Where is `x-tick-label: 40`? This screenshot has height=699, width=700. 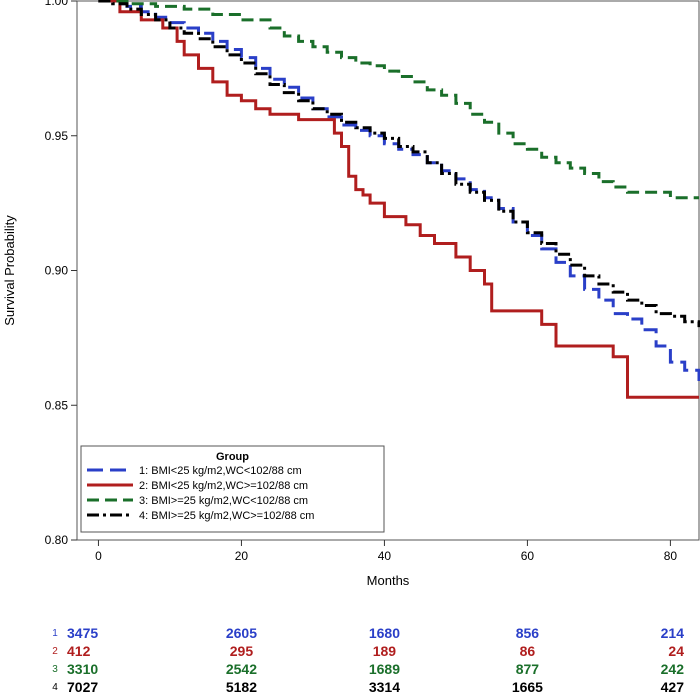
x-tick-label: 40 is located at coordinates (385, 556).